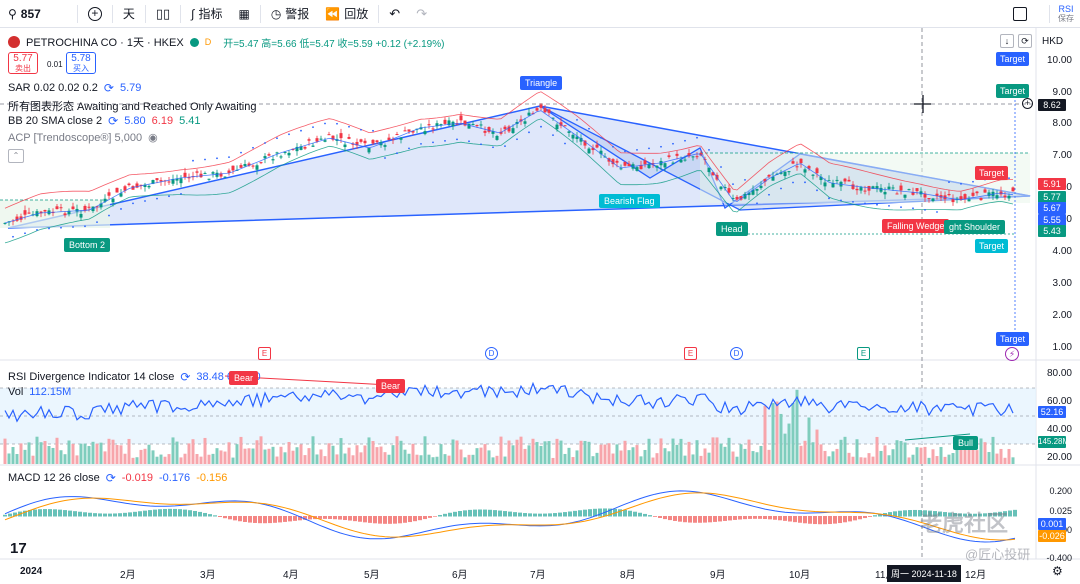 Image resolution: width=1080 pixels, height=584 pixels. Describe the element at coordinates (137, 478) in the screenshot. I see `macd-hist-value: -0.019` at that location.